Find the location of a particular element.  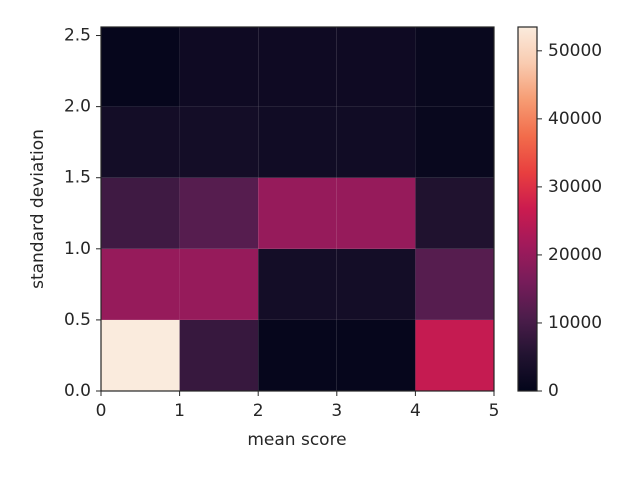

x-tick-label: 4 is located at coordinates (415, 411).